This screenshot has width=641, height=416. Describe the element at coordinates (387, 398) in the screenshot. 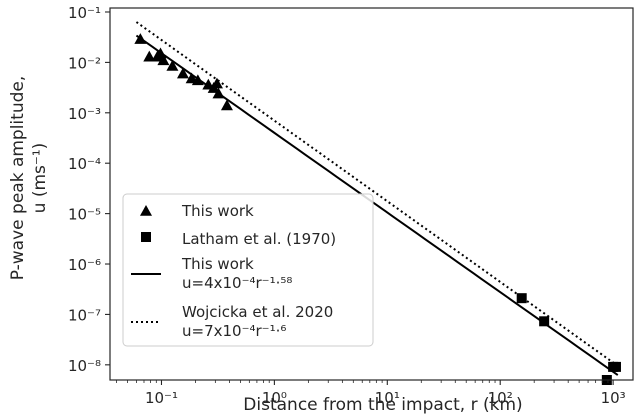

I see `x-tick-label: 10¹` at that location.